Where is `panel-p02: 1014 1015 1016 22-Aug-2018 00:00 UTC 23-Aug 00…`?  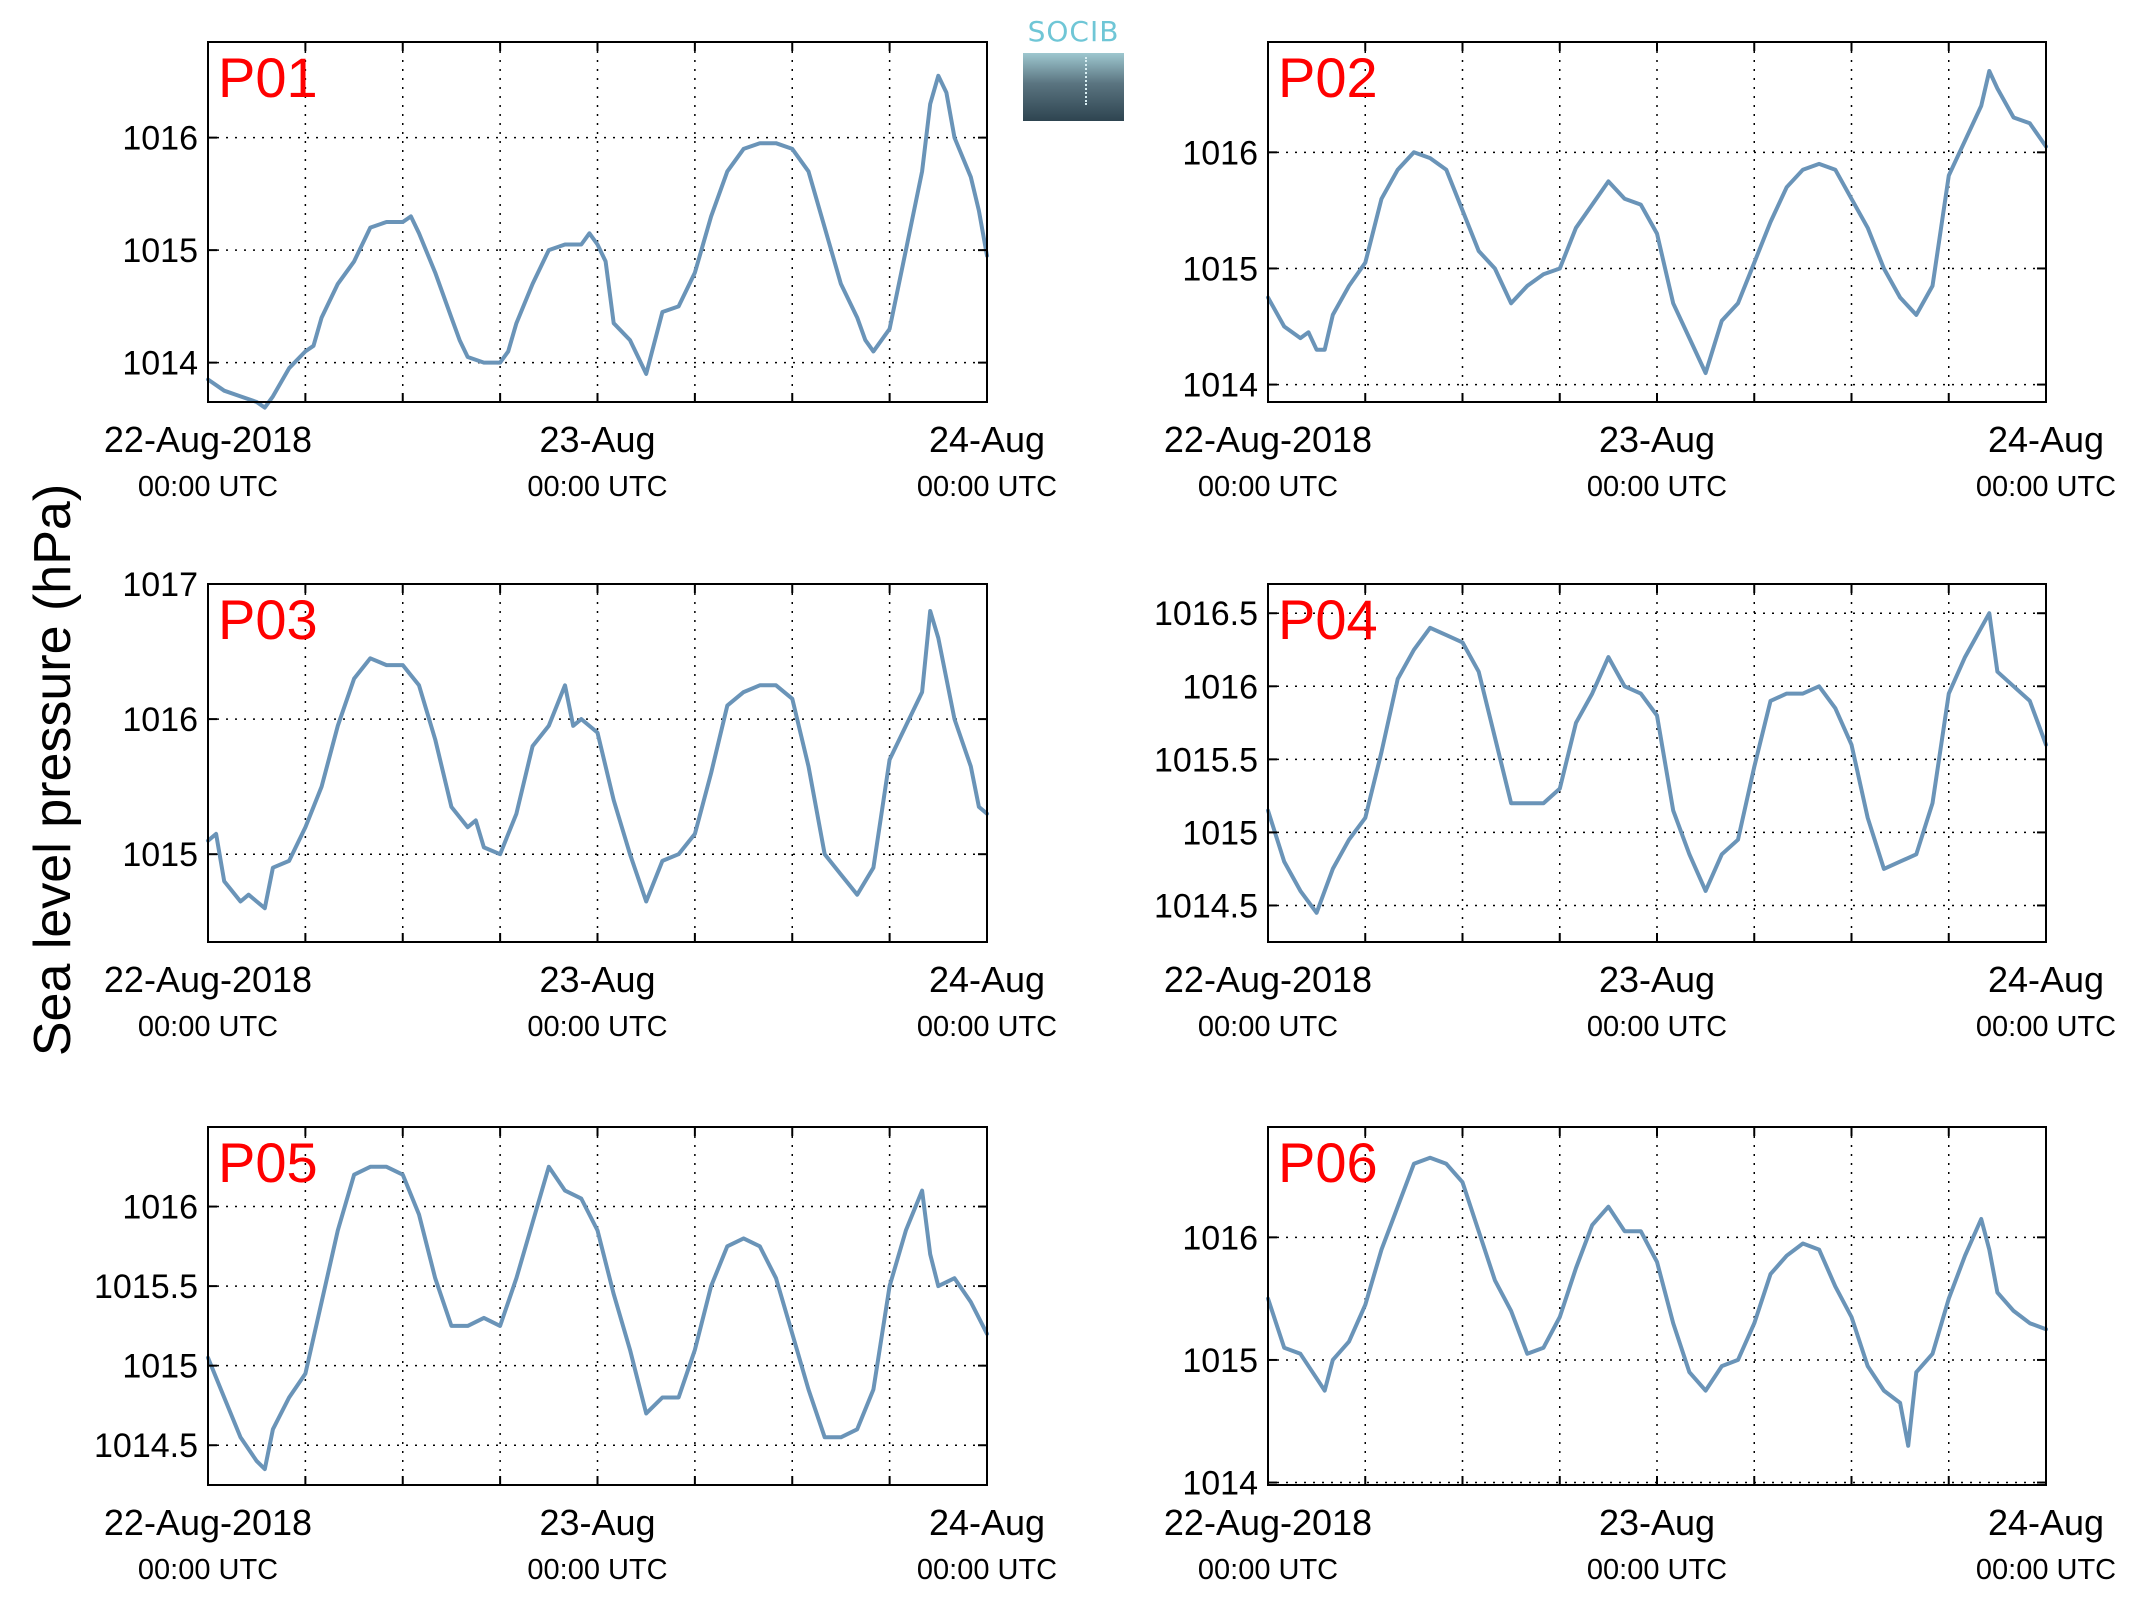
panel-p02: 1014 1015 1016 22-Aug-2018 00:00 UTC 23-Aug 00… is located at coordinates (1640, 272).